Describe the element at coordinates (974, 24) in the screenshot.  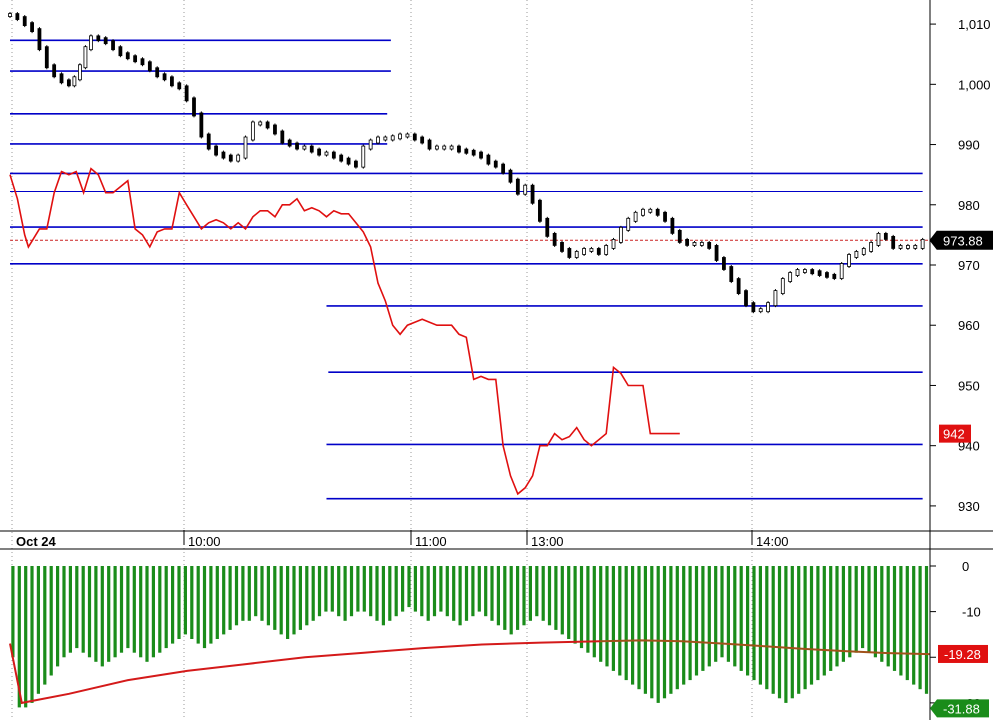
I see `y-tick-label: 1,010` at that location.